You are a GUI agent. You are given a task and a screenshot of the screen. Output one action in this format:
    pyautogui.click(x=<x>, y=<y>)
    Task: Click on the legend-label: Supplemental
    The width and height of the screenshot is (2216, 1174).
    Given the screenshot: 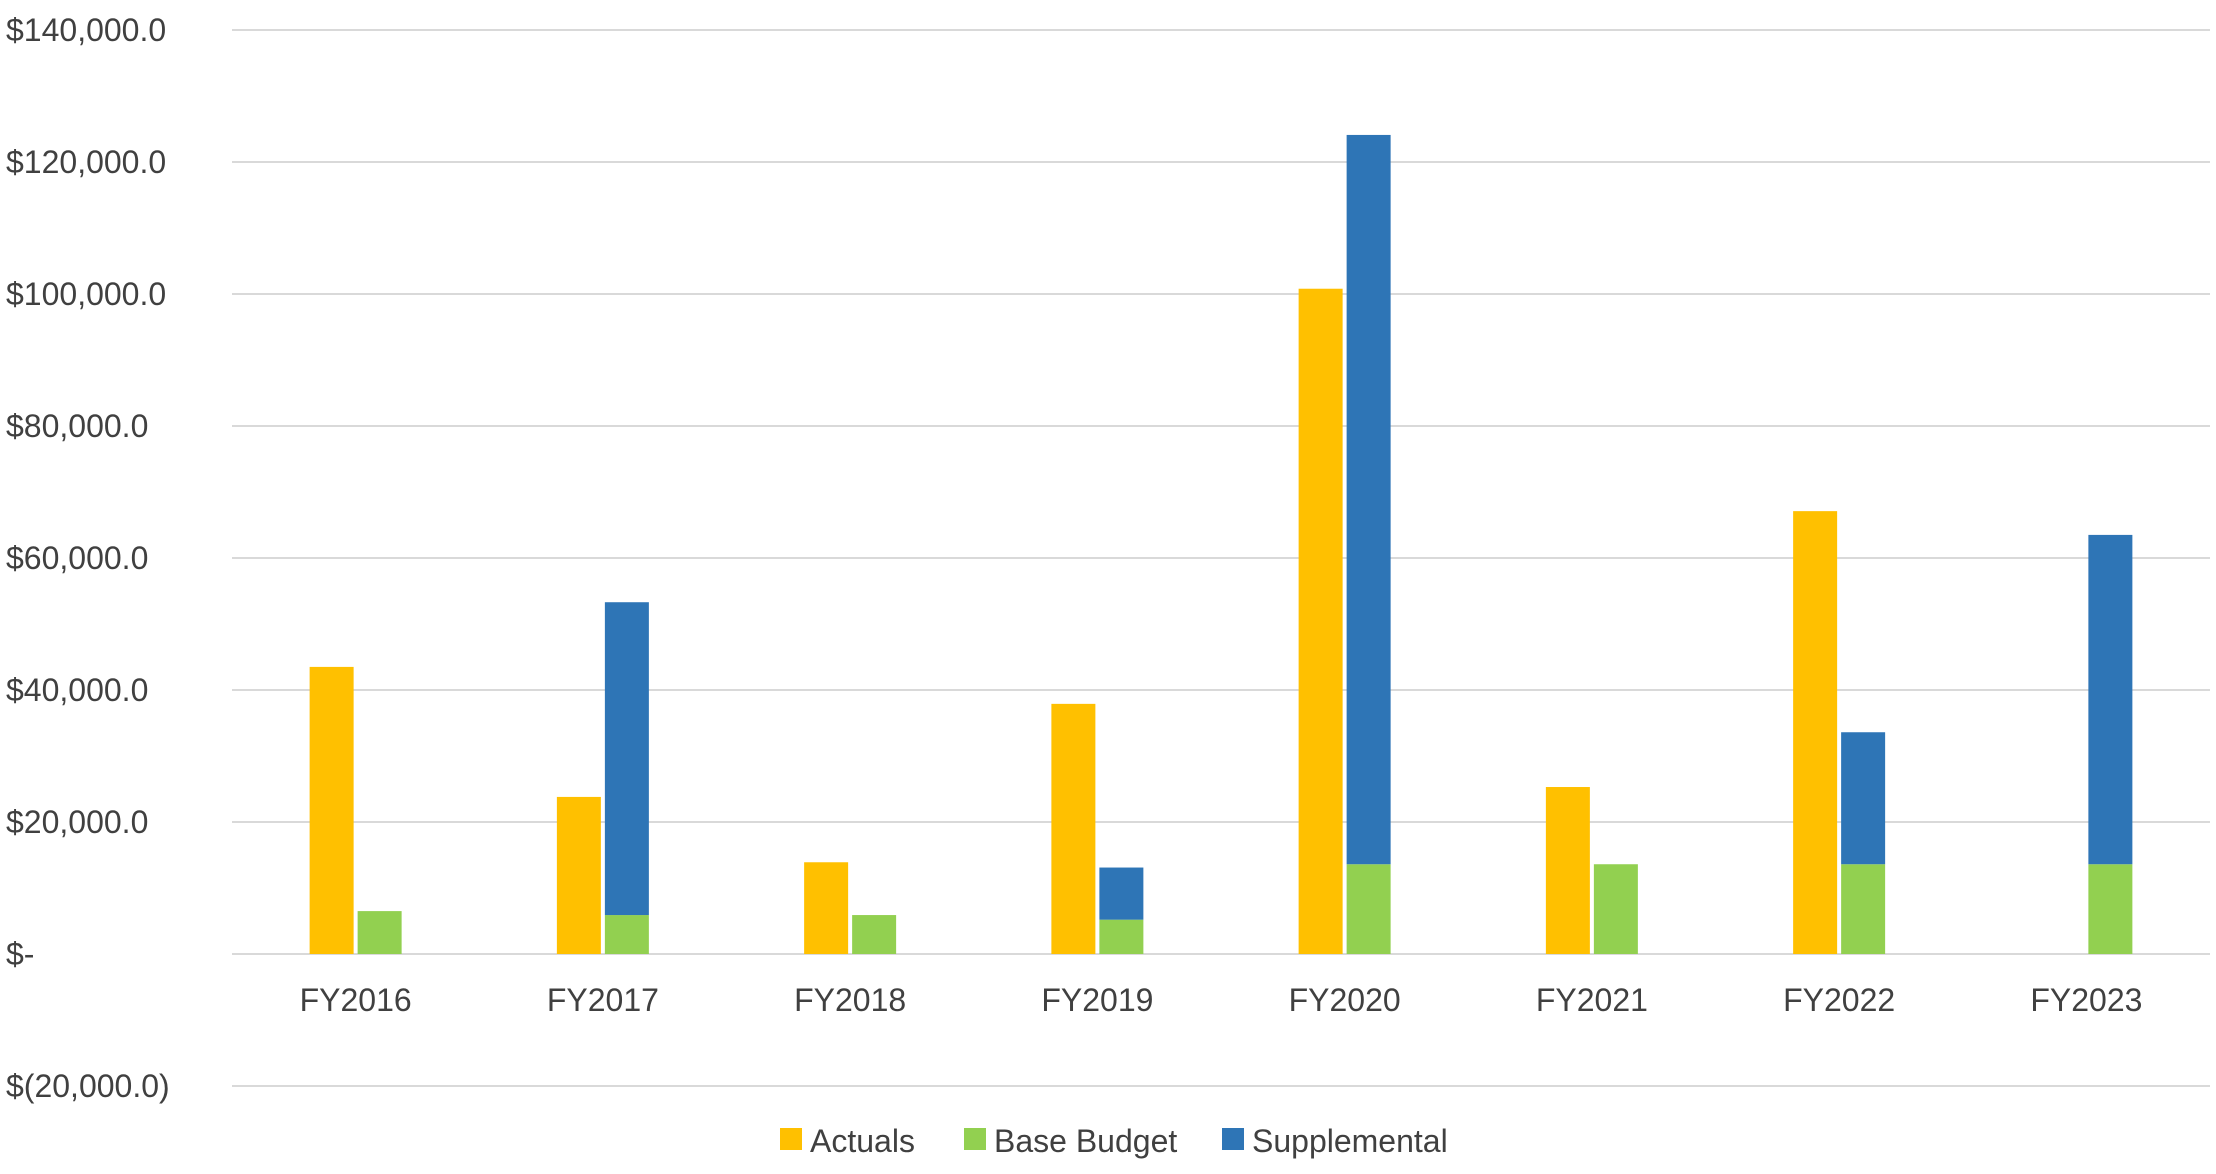 What is the action you would take?
    pyautogui.click(x=1350, y=1141)
    